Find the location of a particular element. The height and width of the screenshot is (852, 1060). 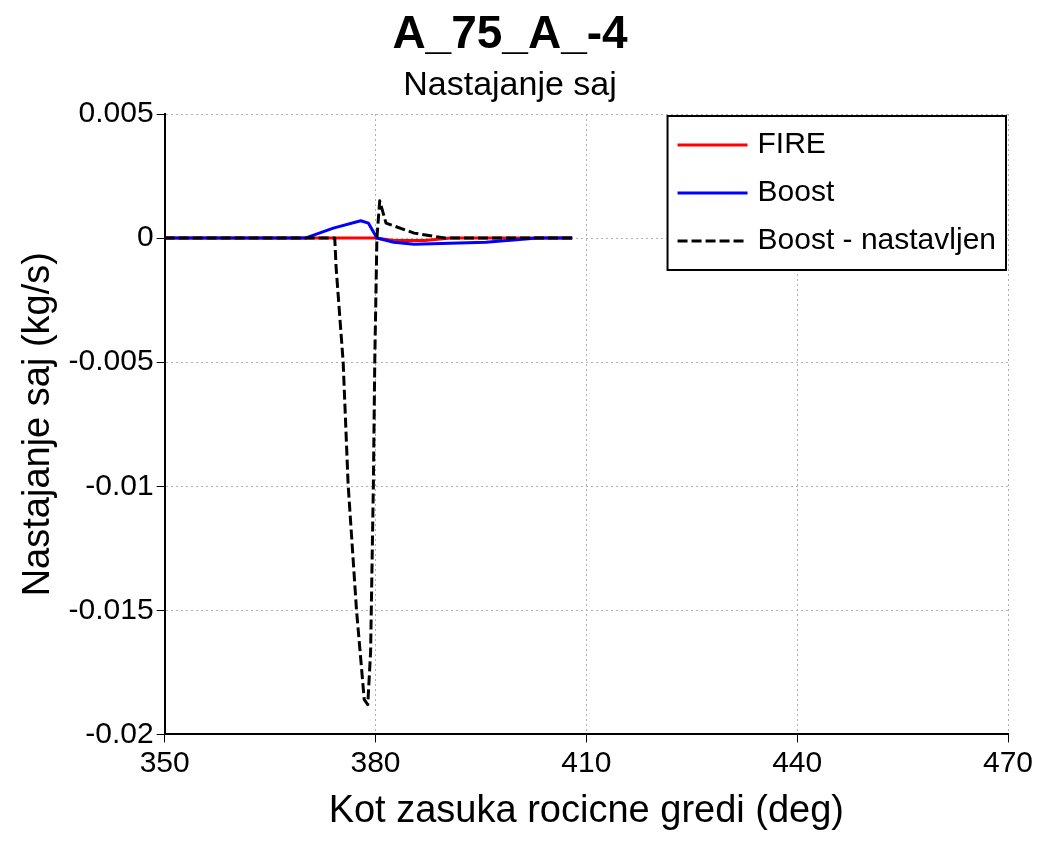

y-axis-title: Nastajanje saj (kg/s) is located at coordinates (36, 424).